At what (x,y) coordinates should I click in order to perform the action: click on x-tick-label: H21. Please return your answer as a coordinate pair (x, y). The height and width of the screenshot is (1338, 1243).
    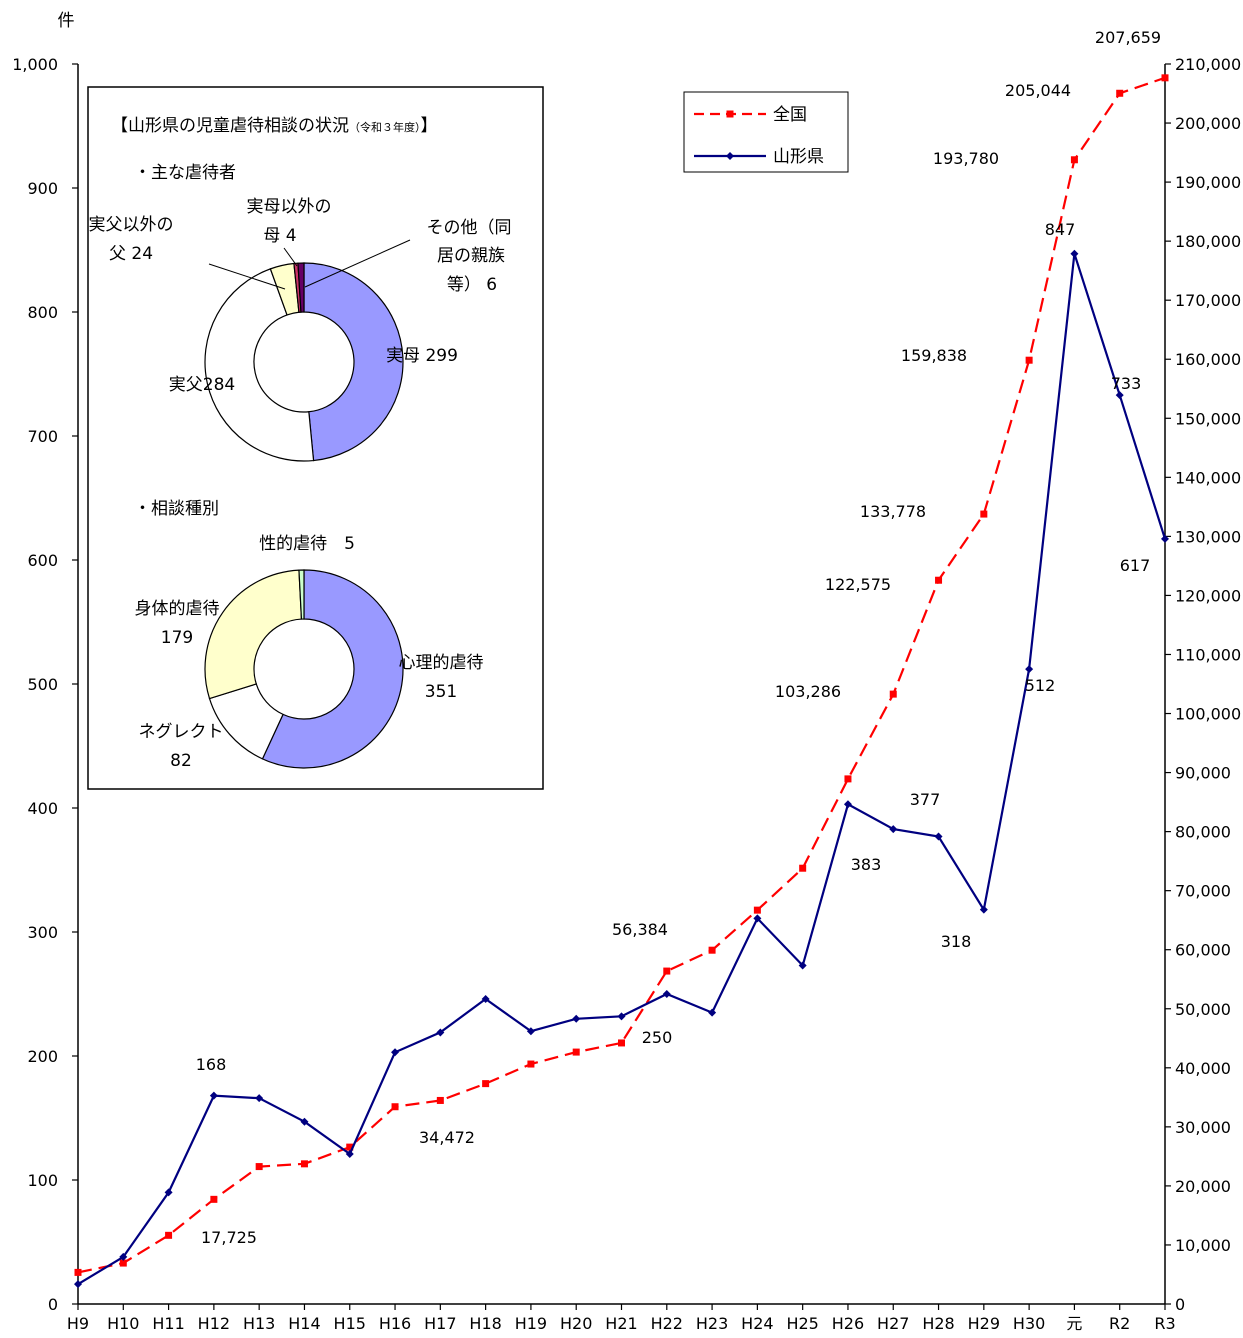
    Looking at the image, I should click on (621, 1323).